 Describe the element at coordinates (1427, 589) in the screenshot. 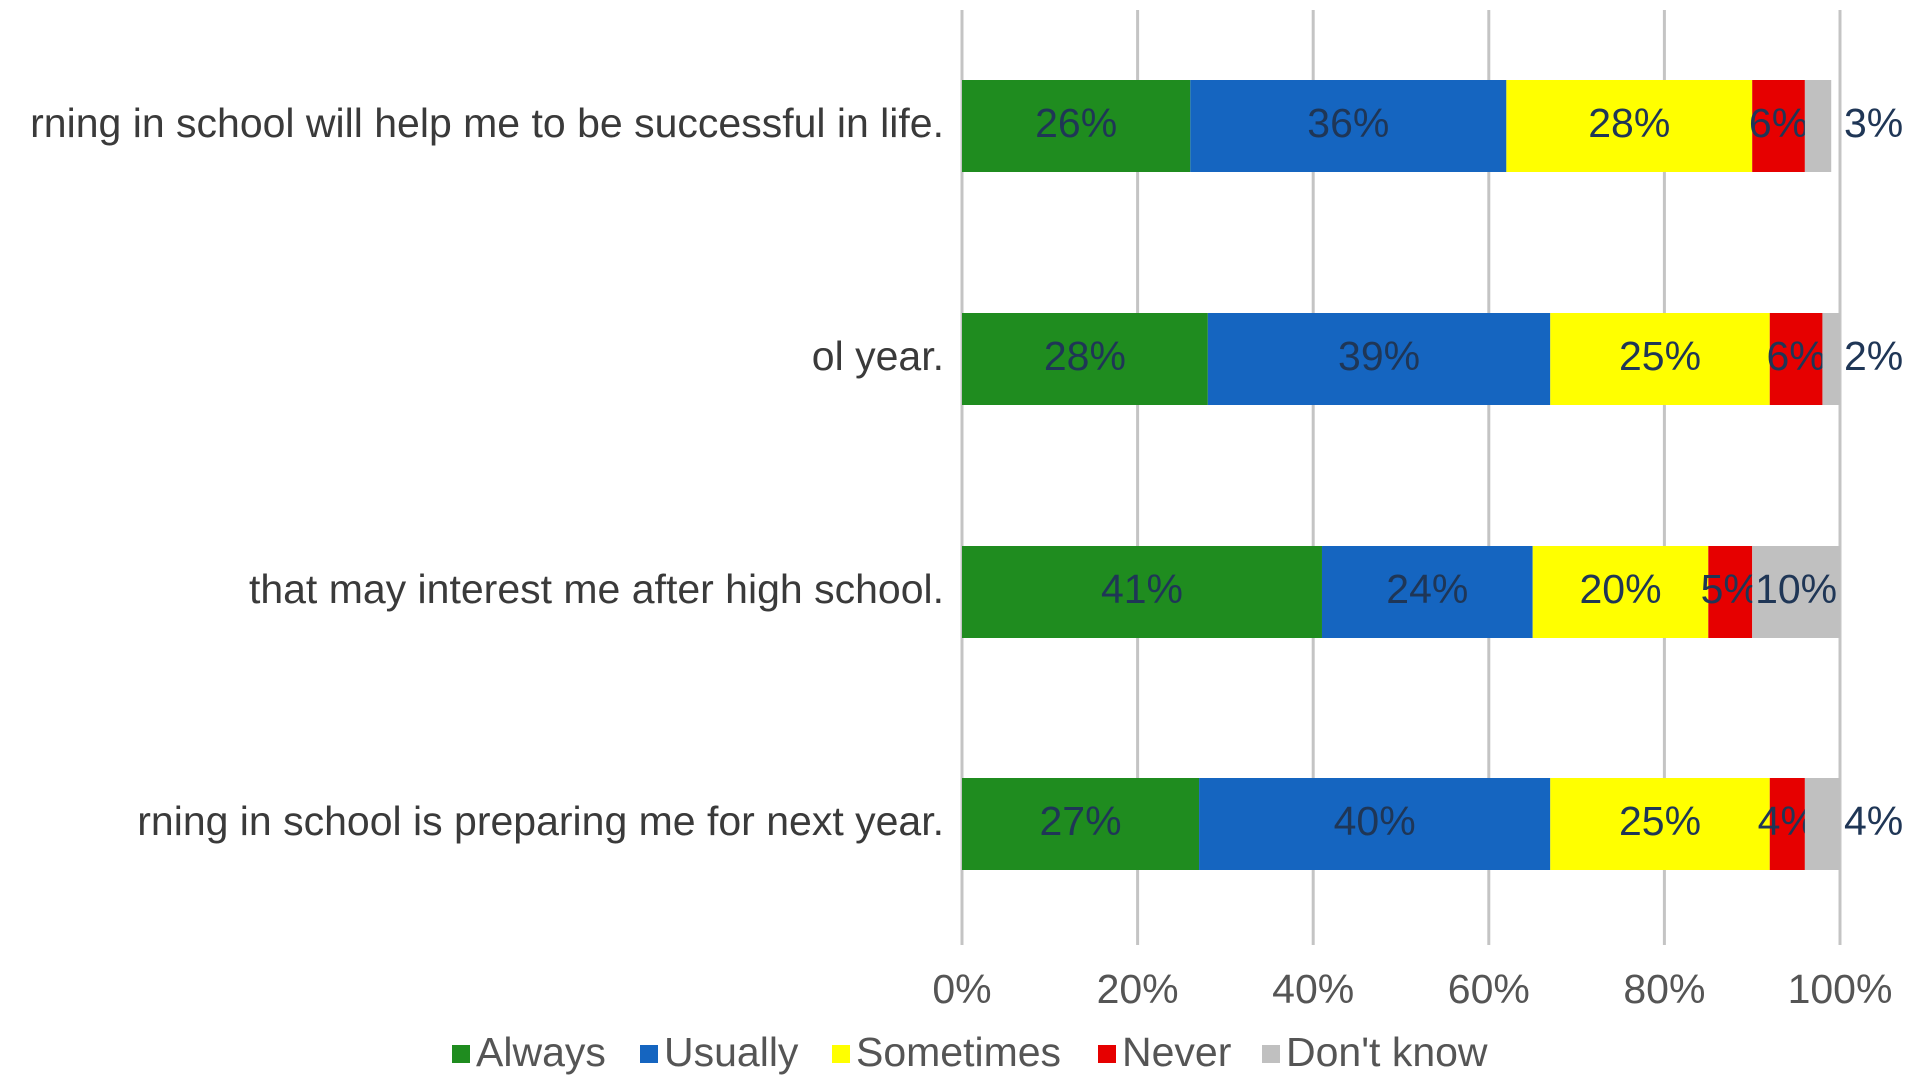

I see `data-label: 24%` at that location.